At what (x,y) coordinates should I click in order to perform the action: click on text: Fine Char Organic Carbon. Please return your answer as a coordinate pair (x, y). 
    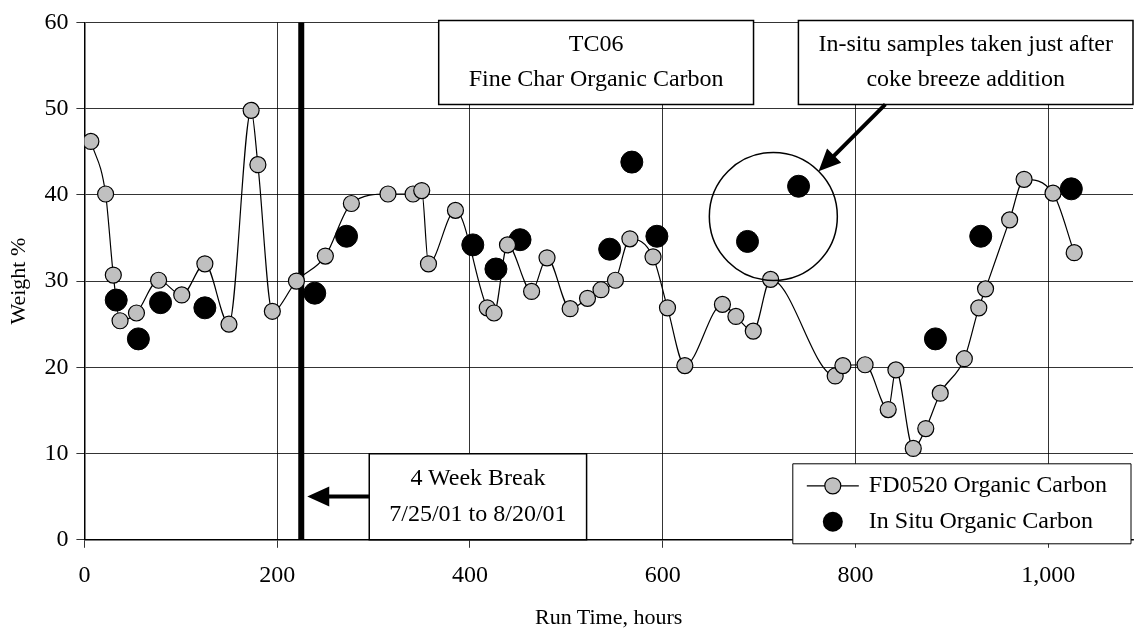
    Looking at the image, I should click on (596, 78).